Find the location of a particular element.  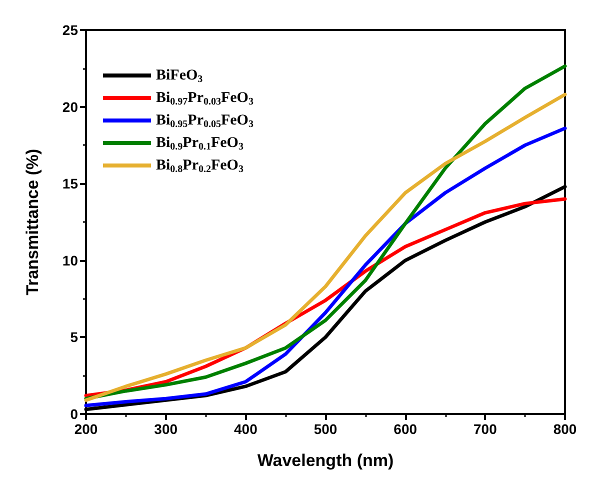

x-tick-label: 300 is located at coordinates (166, 429).